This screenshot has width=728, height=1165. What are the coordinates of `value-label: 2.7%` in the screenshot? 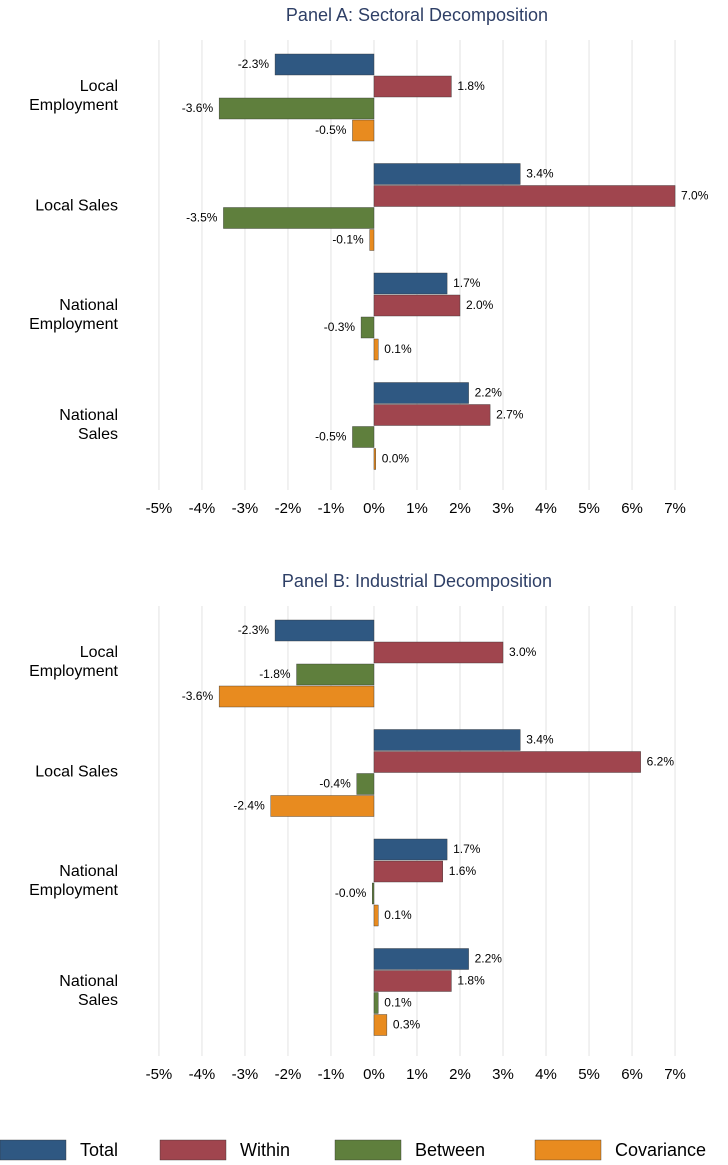 It's located at (510, 415).